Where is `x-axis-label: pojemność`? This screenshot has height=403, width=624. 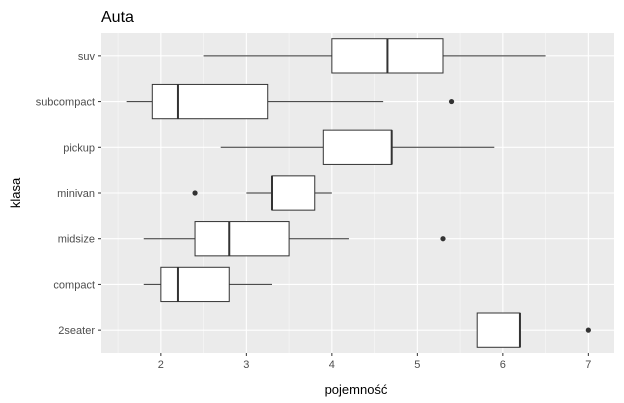
x-axis-label: pojemność is located at coordinates (356, 389).